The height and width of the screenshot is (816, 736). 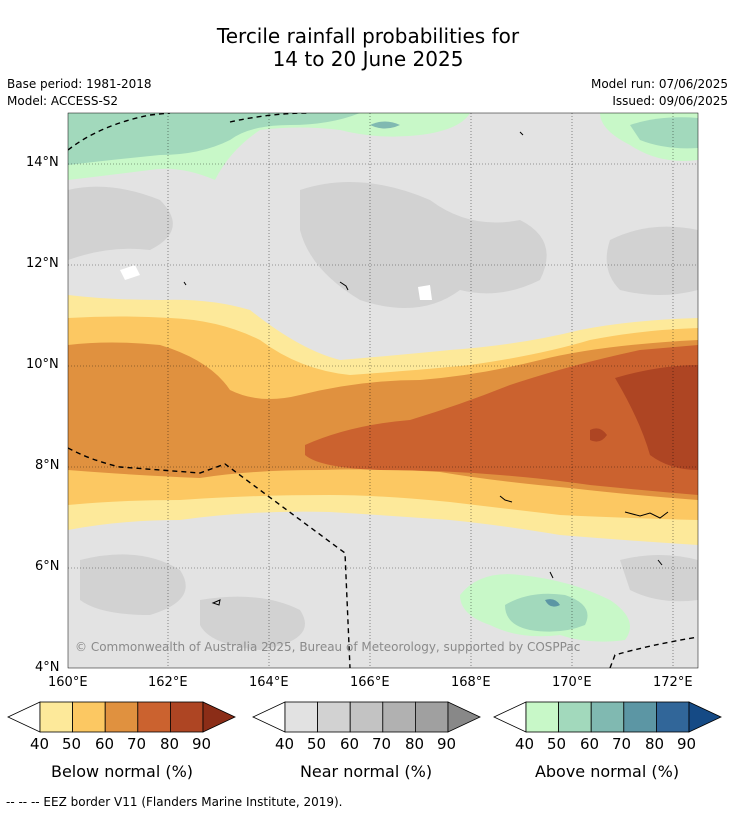 I want to click on lon-tick-label: 168°E, so click(x=471, y=682).